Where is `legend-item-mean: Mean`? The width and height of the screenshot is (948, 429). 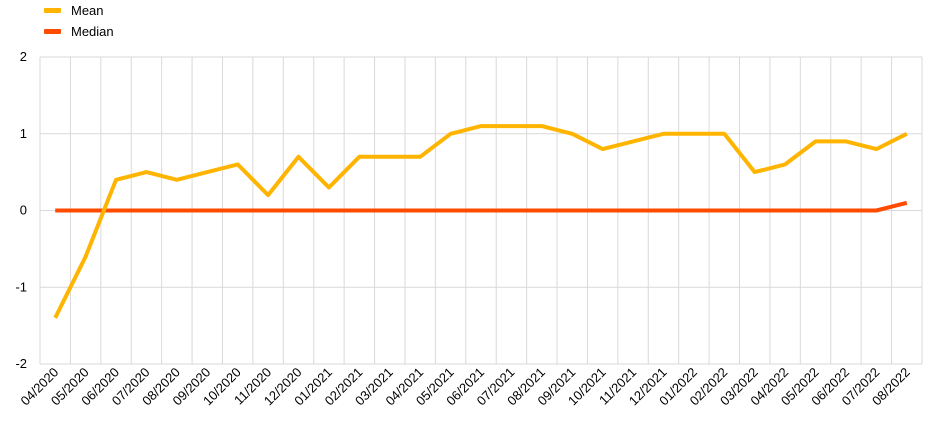 legend-item-mean: Mean is located at coordinates (79, 10).